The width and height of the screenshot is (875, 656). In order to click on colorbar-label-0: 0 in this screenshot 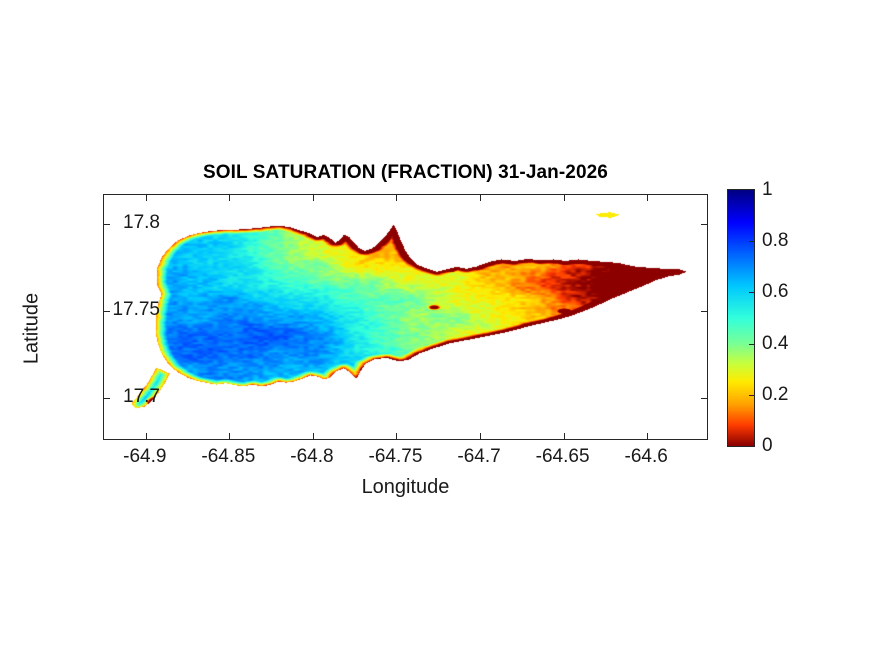, I will do `click(767, 445)`.